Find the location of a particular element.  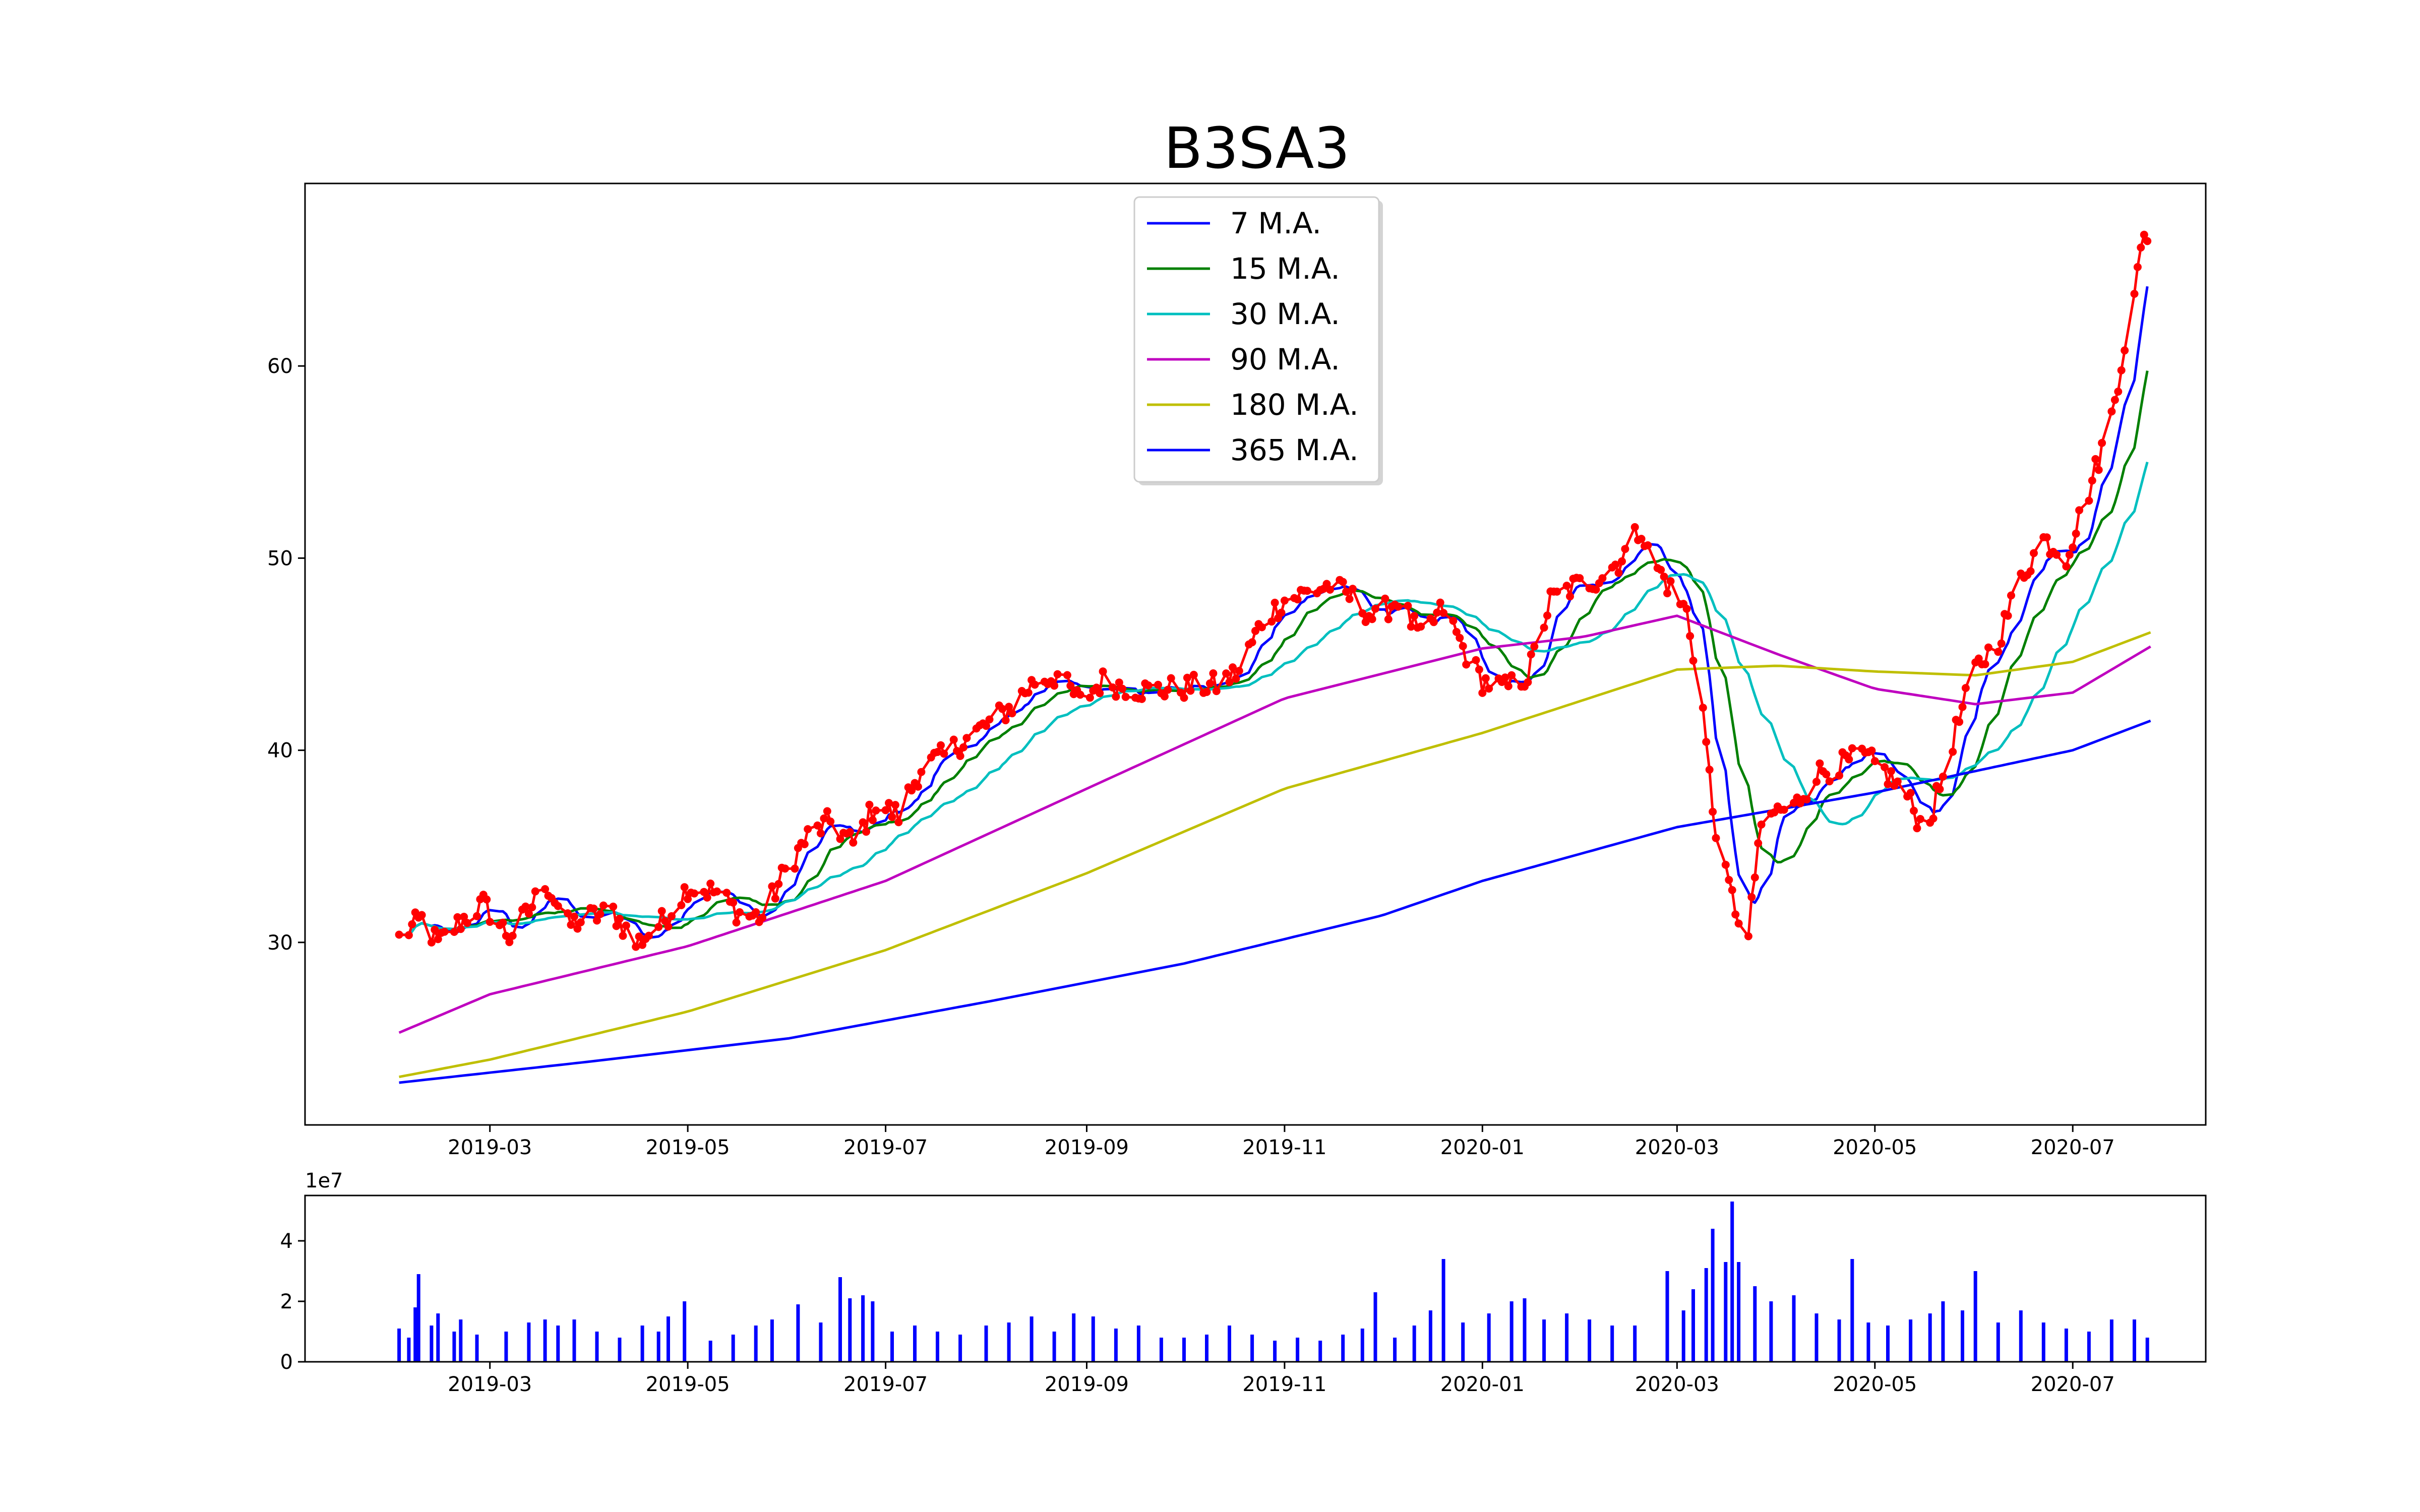

volume-bars is located at coordinates (1273, 1282).